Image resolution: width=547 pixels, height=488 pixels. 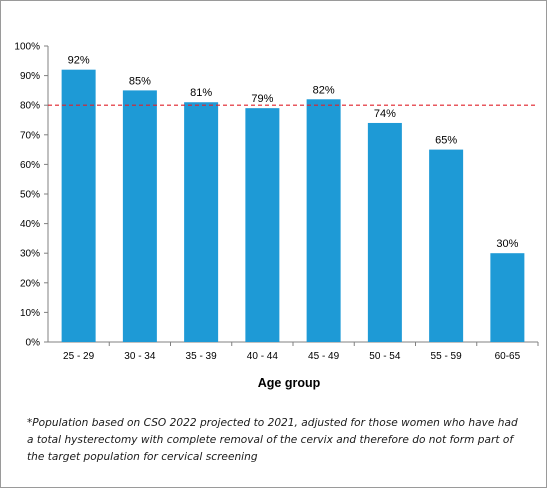 I want to click on y-axis-ticks: 0% 10% 20% 30% 40% 50% 60% 70% 80% 90% 100%, so click(x=31, y=195).